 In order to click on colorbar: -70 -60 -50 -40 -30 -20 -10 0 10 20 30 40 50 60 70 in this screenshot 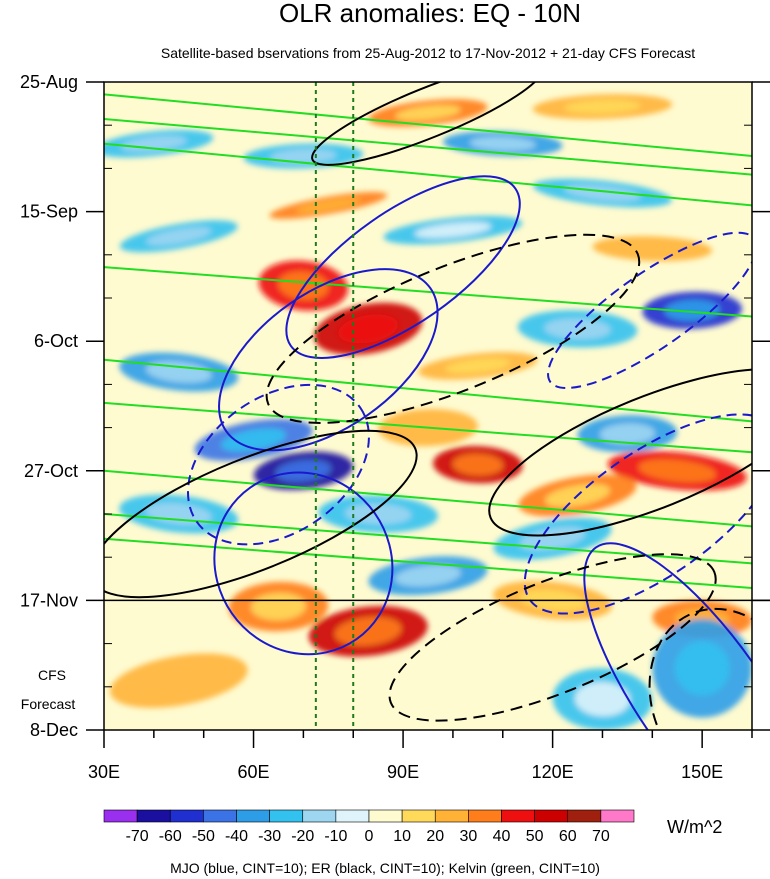, I will do `click(369, 827)`.